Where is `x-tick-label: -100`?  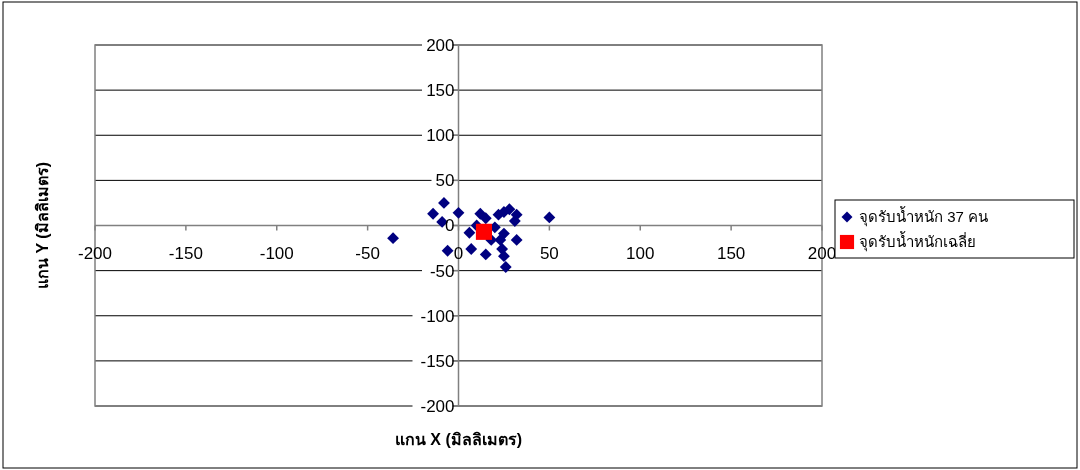
x-tick-label: -100 is located at coordinates (276, 253).